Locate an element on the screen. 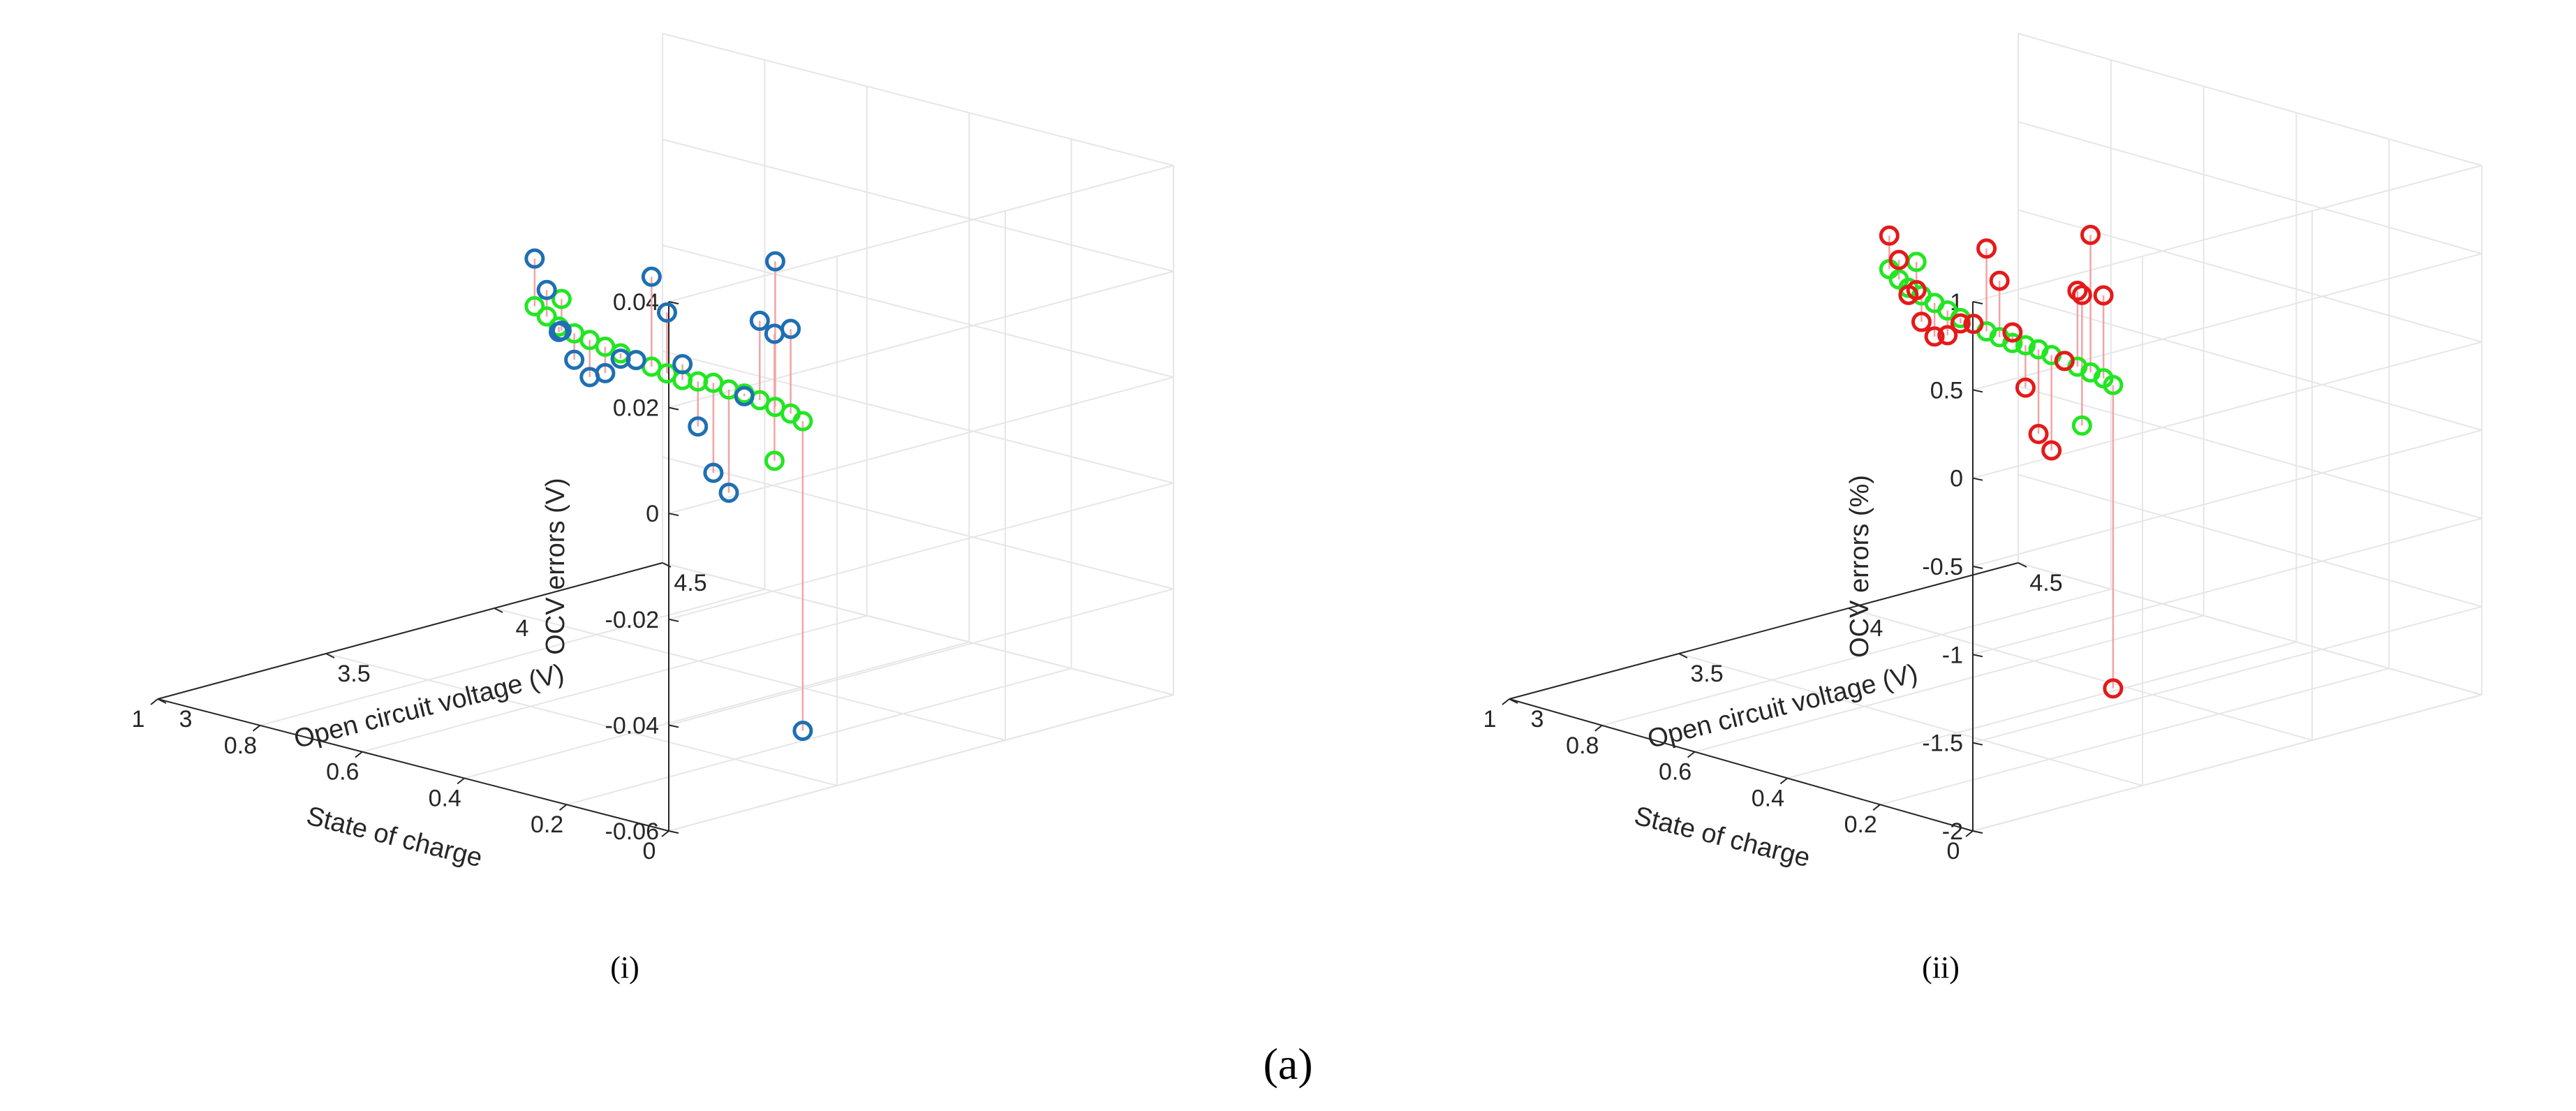 The width and height of the screenshot is (2576, 1111). soc-axis-label: State of charge is located at coordinates (1722, 837).